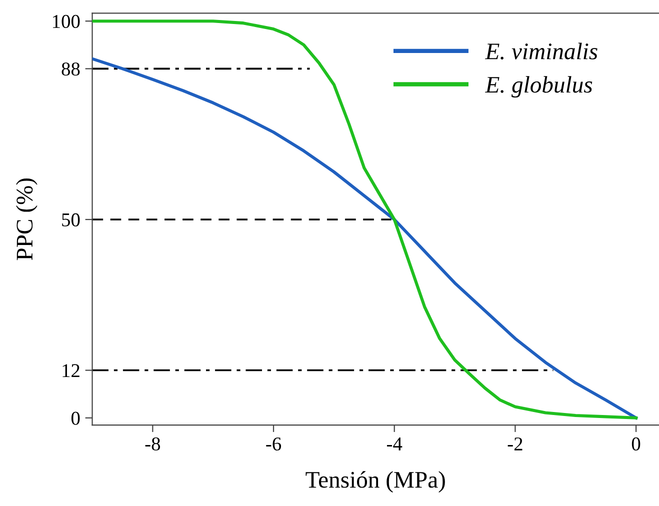  What do you see at coordinates (71, 69) in the screenshot?
I see `y-tick-label: 88` at bounding box center [71, 69].